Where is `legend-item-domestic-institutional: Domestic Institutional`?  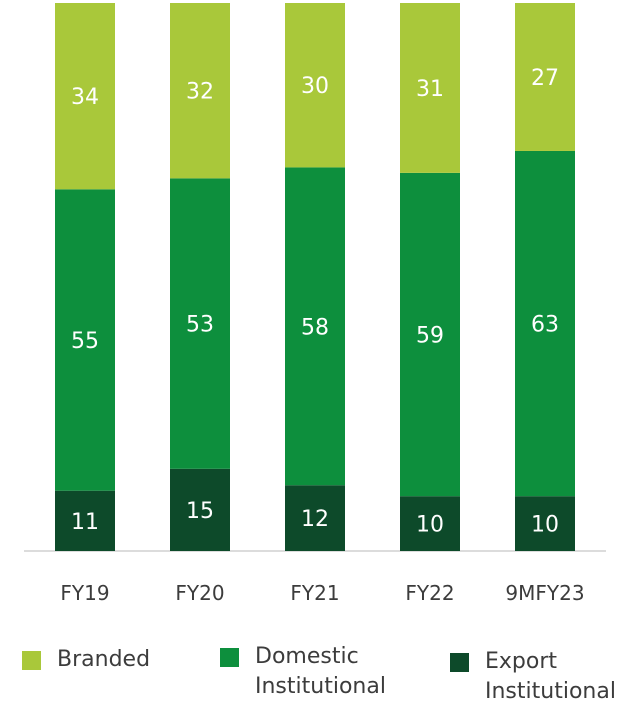 legend-item-domestic-institutional: Domestic Institutional is located at coordinates (303, 672).